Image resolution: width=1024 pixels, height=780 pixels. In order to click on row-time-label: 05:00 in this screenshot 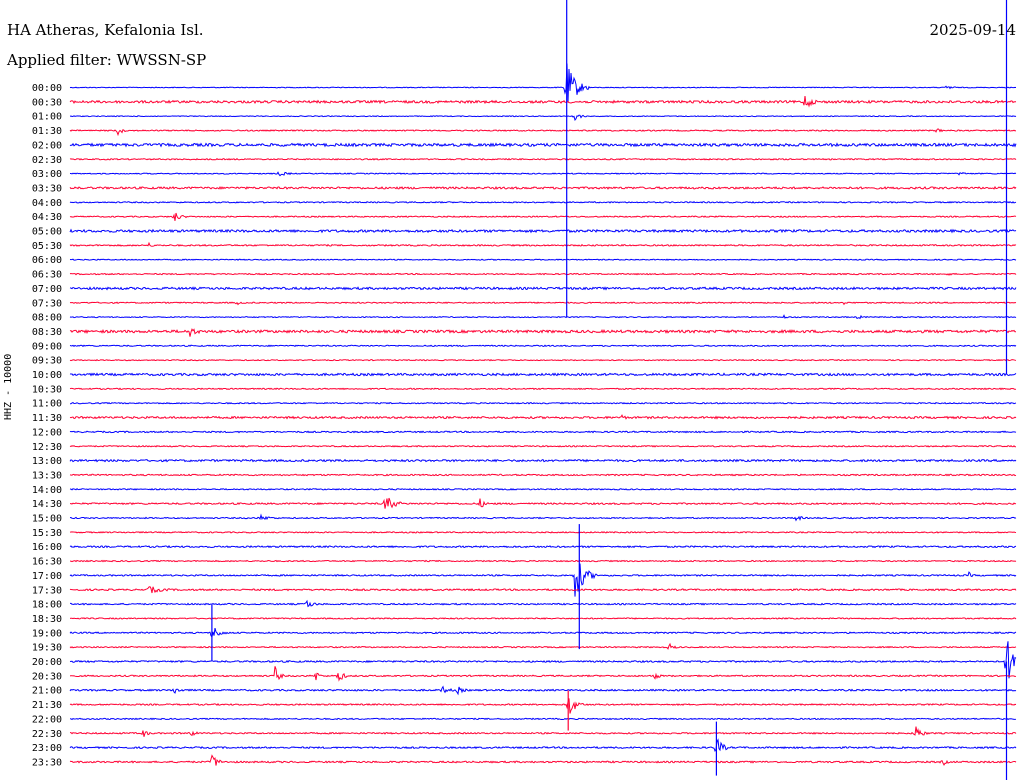, I will do `click(47, 232)`.